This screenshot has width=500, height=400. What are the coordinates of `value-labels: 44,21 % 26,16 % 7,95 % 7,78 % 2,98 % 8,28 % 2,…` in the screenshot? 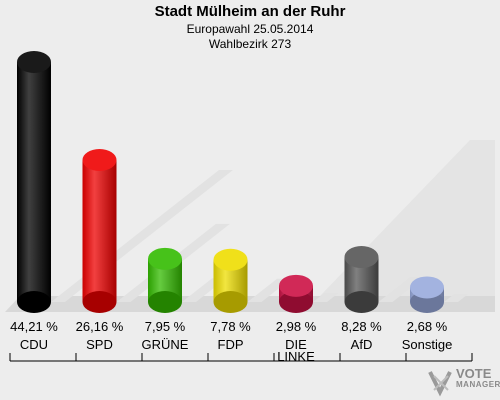 It's located at (229, 326).